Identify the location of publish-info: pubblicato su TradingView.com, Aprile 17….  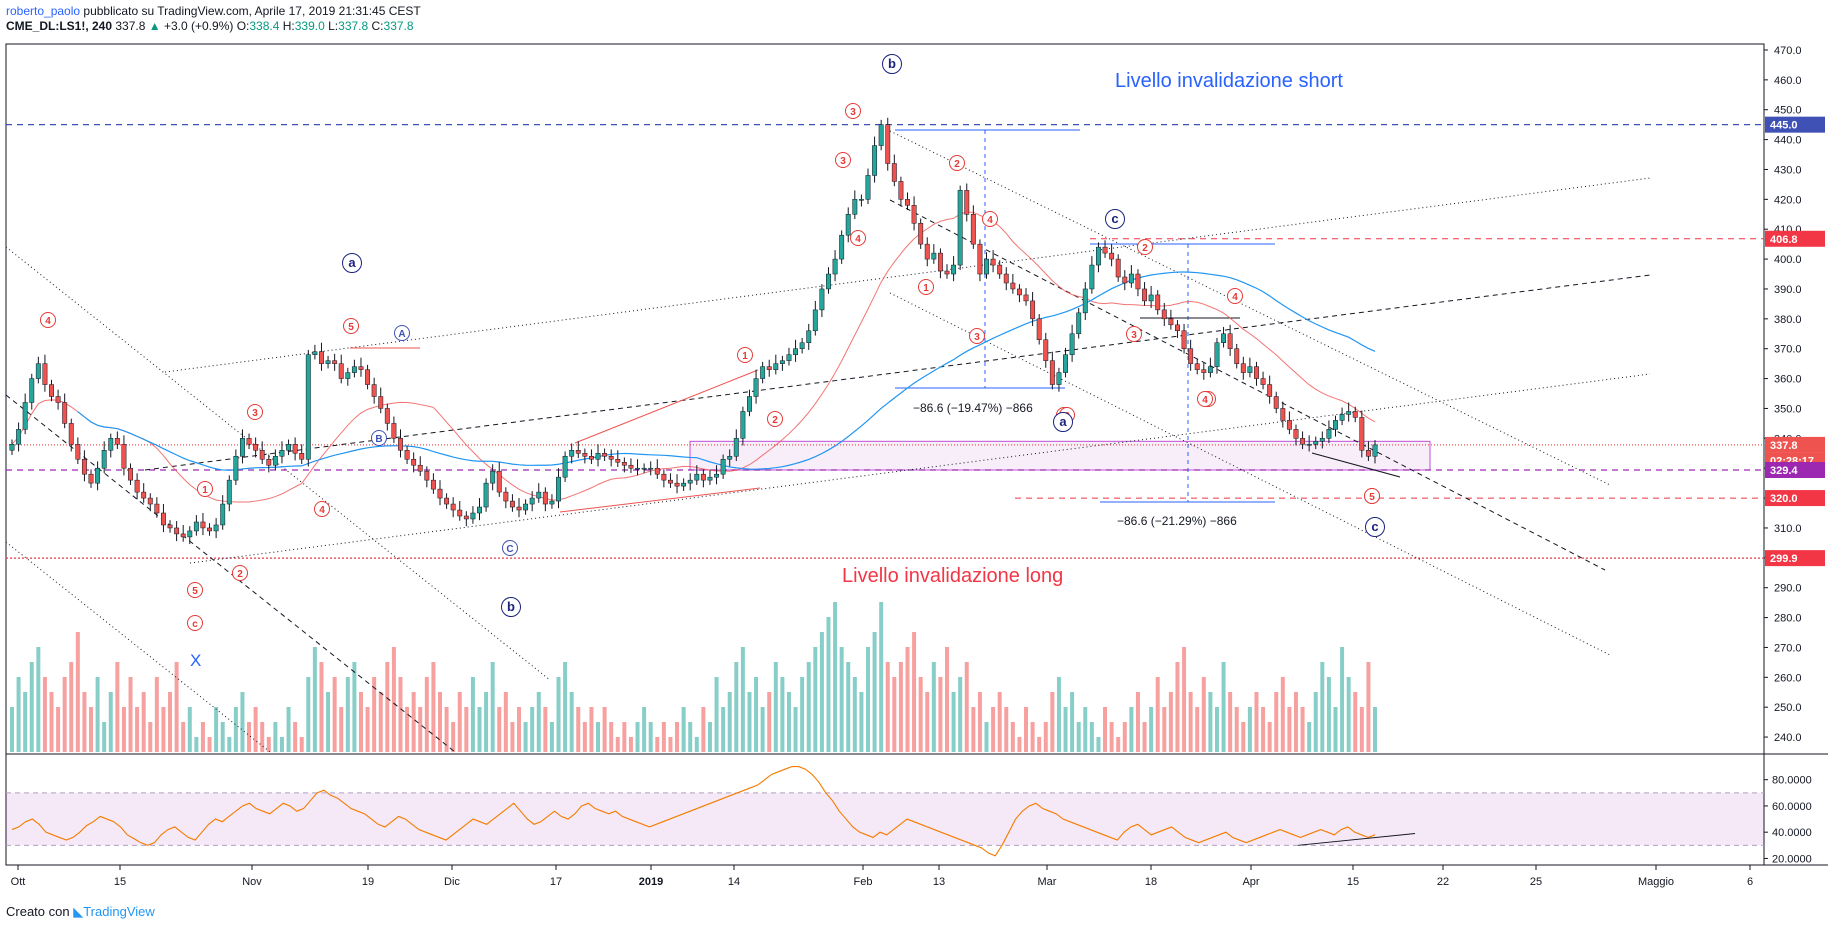
(252, 11).